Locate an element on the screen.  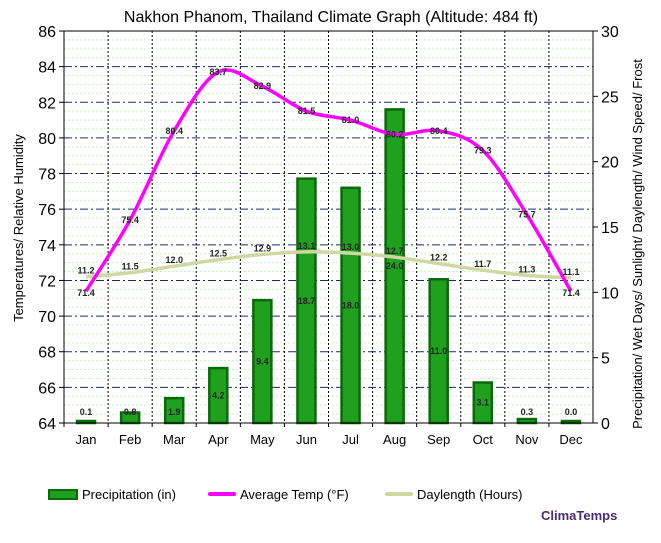
daylength-label-mar: 12.0 is located at coordinates (174, 260).